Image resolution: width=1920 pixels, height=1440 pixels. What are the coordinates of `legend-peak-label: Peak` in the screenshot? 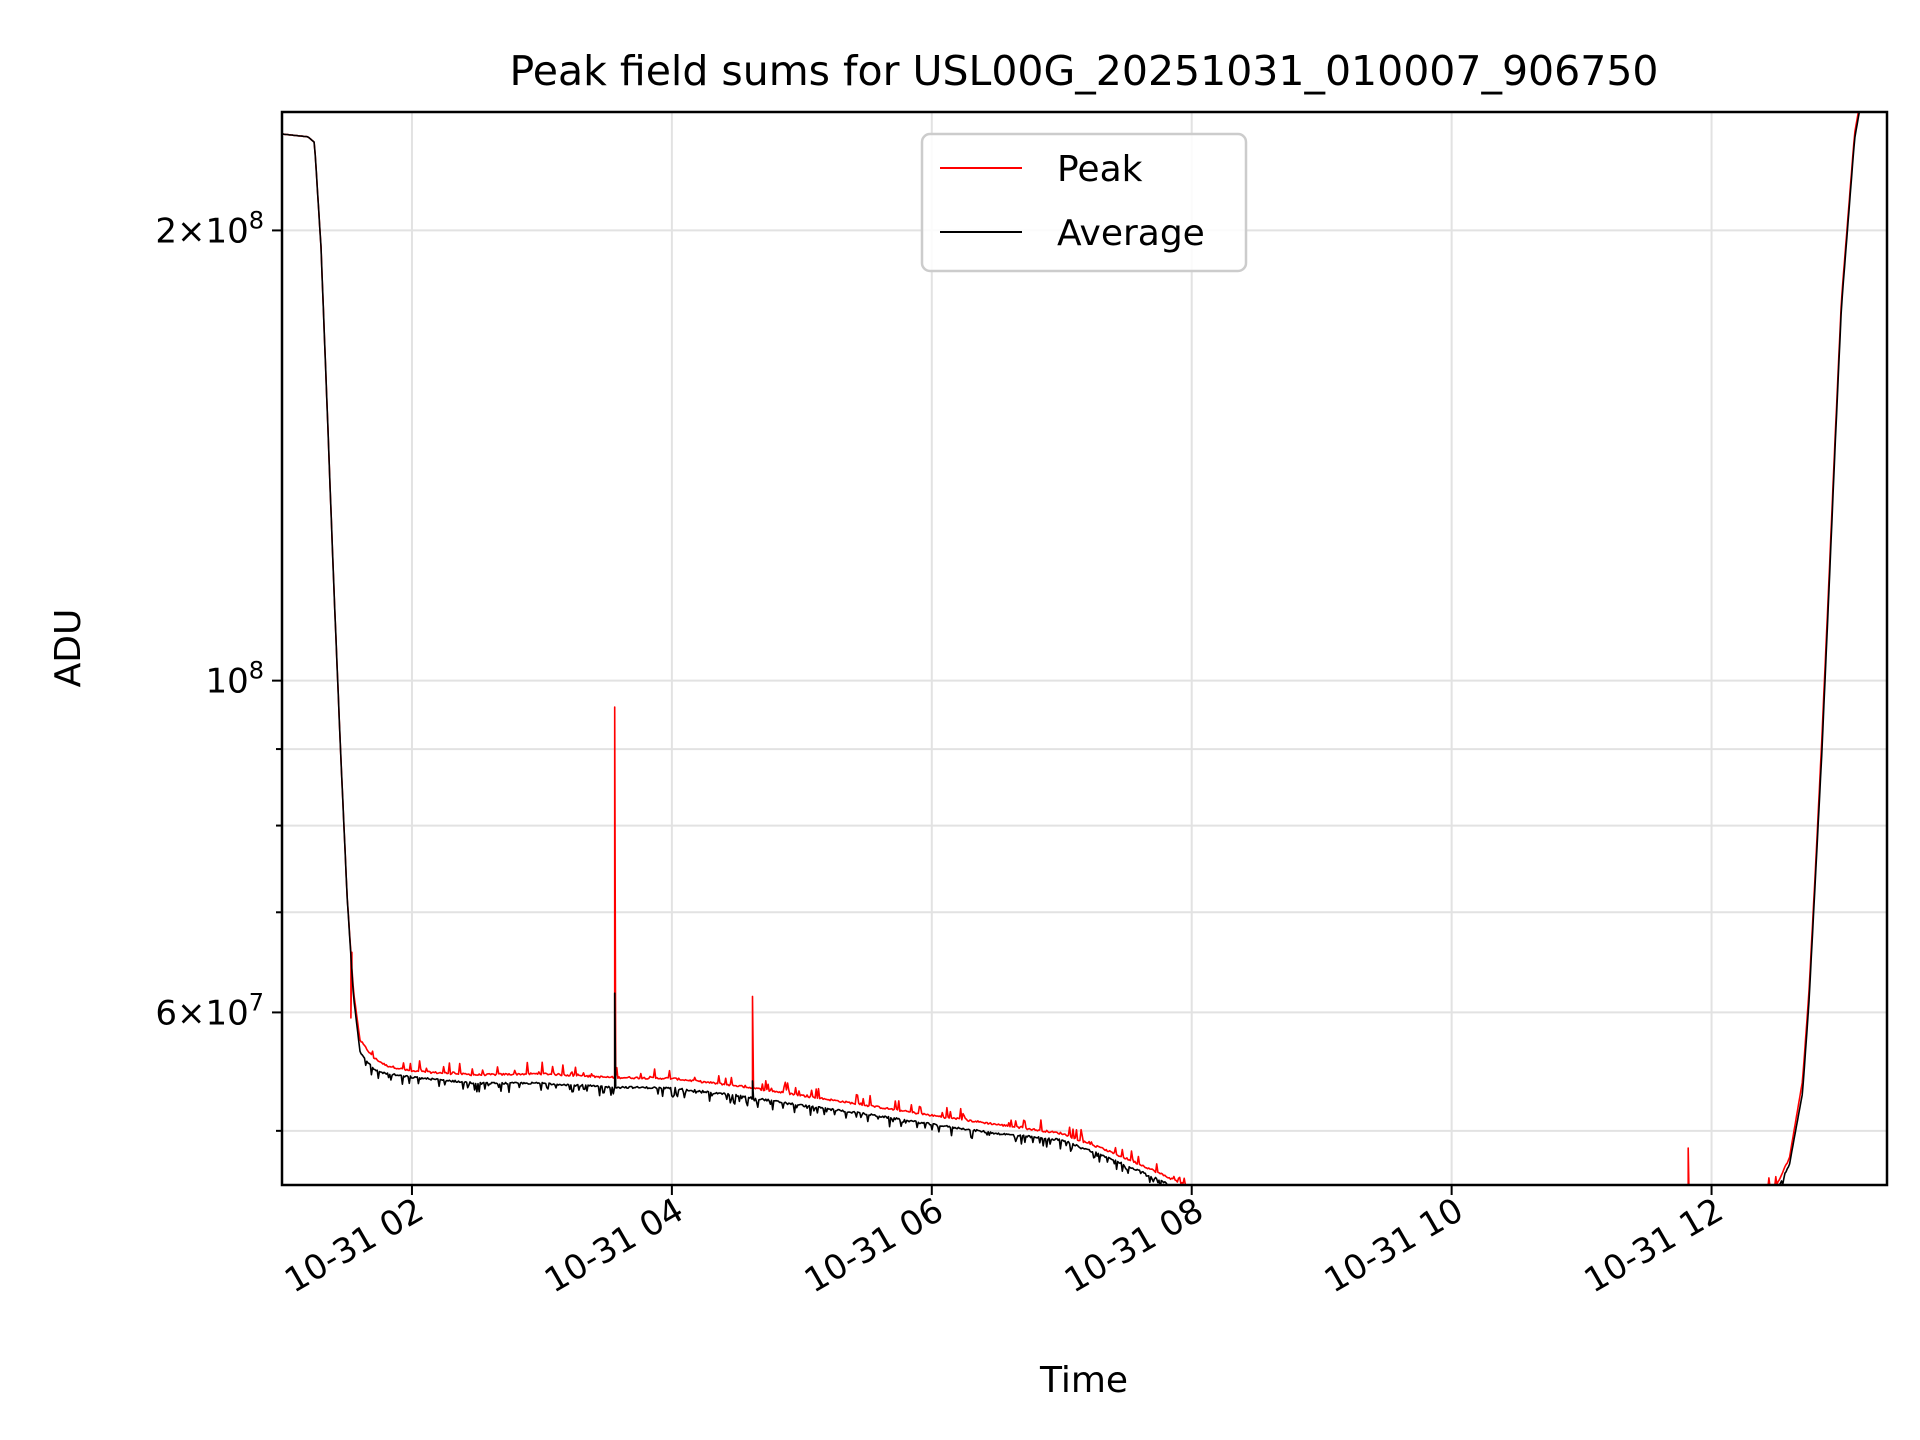 It's located at (1100, 169).